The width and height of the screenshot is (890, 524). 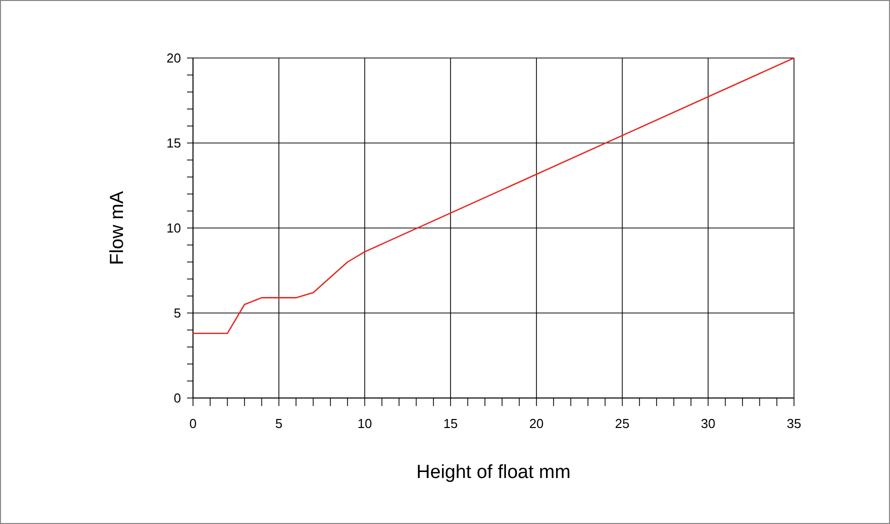 I want to click on y-tick-label: 5, so click(x=177, y=313).